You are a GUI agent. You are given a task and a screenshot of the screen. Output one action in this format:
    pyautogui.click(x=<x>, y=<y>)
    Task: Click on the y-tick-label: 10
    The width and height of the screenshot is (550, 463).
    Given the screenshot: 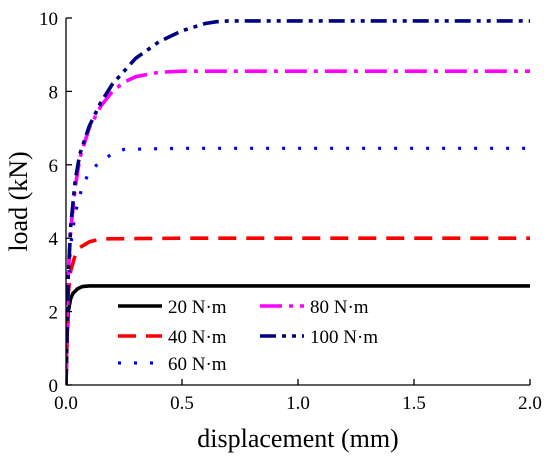 What is the action you would take?
    pyautogui.click(x=48, y=19)
    